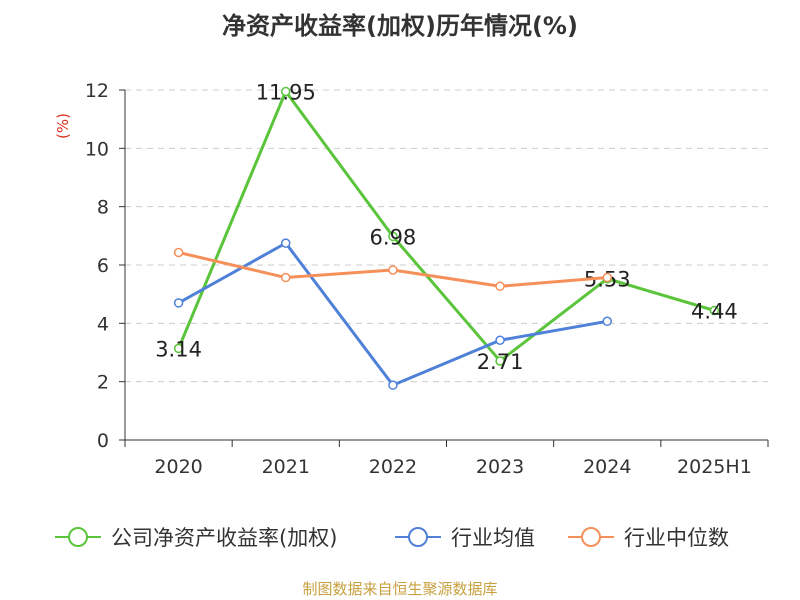  What do you see at coordinates (392, 314) in the screenshot?
I see `series-line` at bounding box center [392, 314].